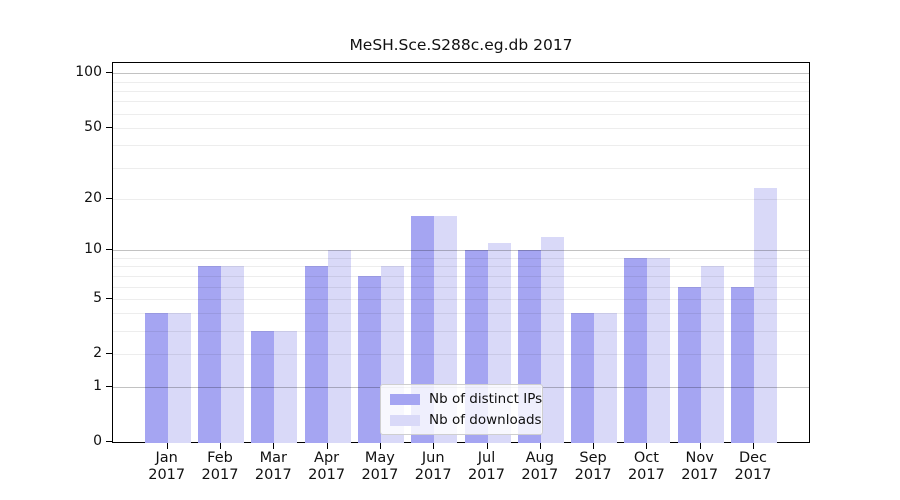  I want to click on bar-distinct-ips-apr, so click(316, 354).